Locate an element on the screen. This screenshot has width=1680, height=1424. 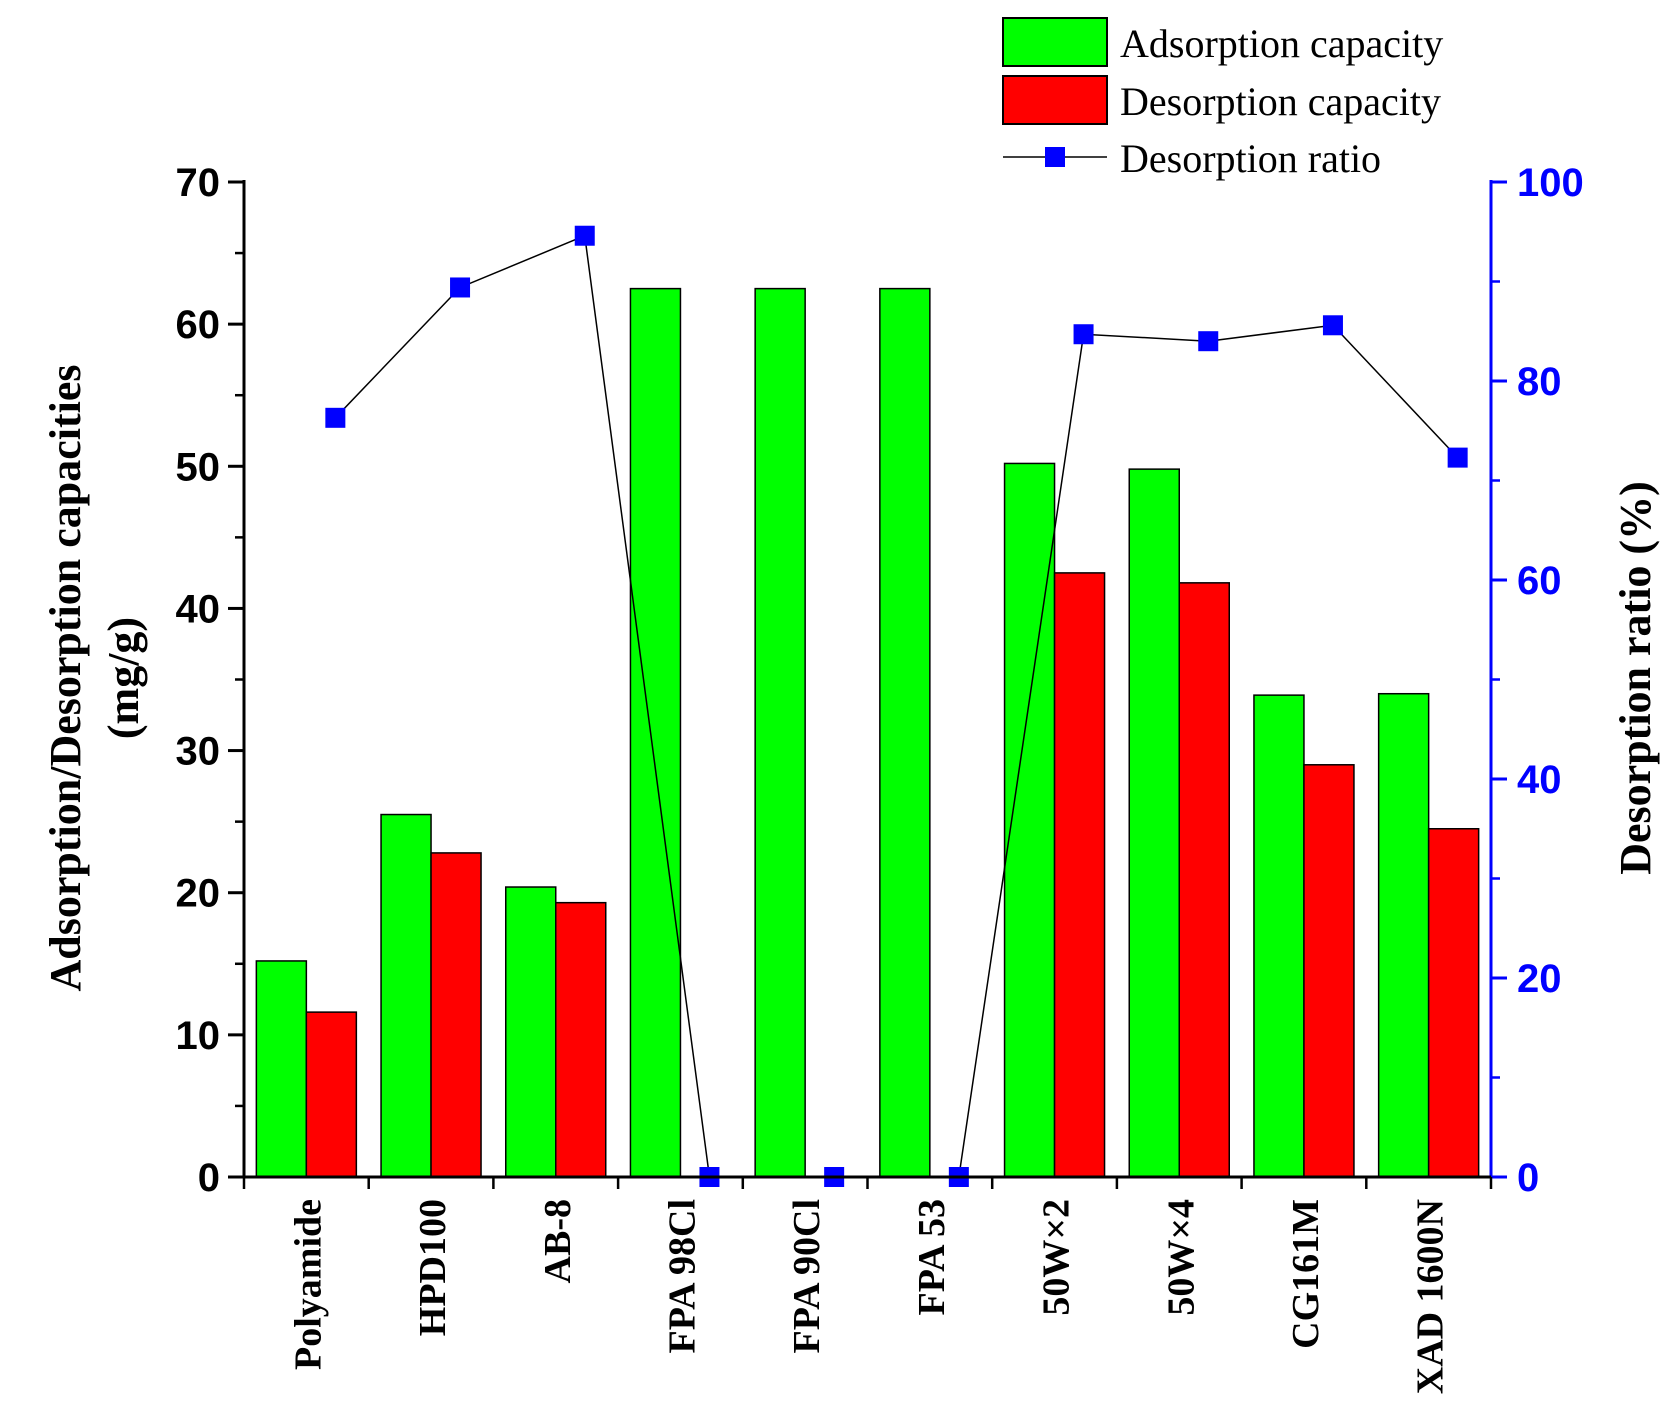
y-left-tick-label-1: 10 is located at coordinates (198, 1036).